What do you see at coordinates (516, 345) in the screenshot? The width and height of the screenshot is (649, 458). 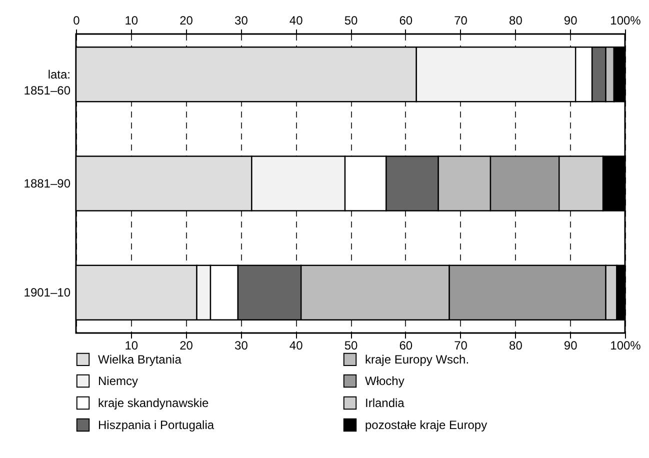 I see `x-tick-label: 80` at bounding box center [516, 345].